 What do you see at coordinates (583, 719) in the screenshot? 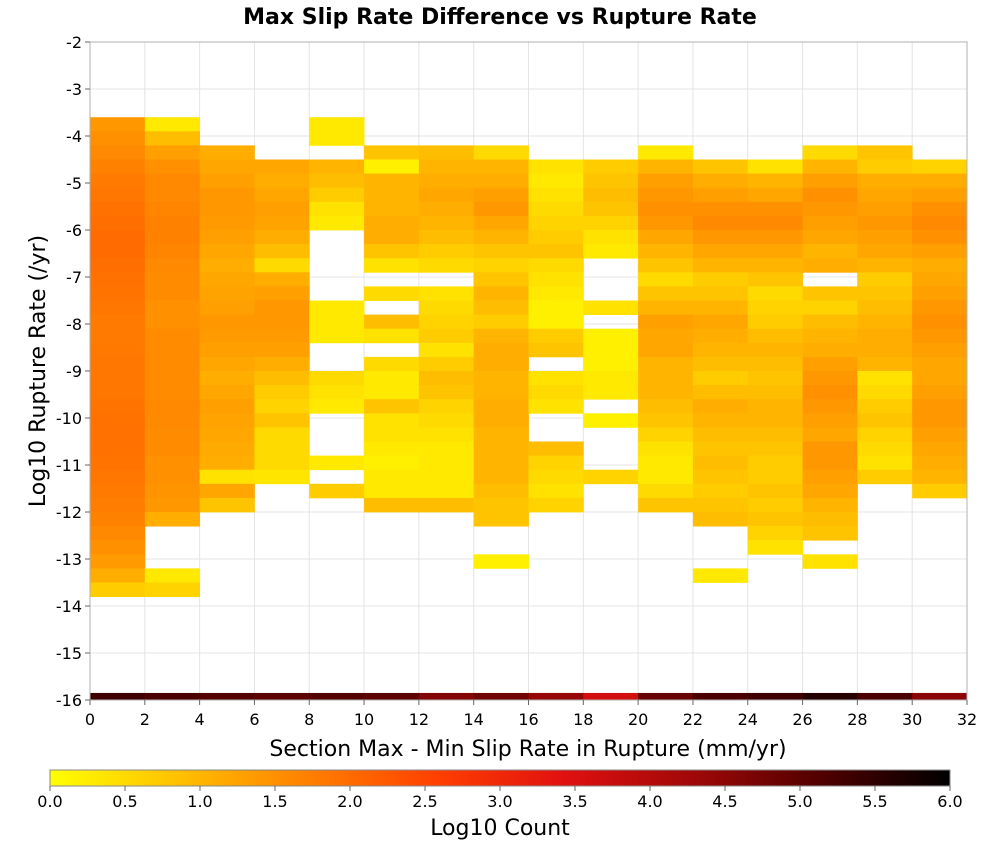
I see `x-tick-label: 18` at bounding box center [583, 719].